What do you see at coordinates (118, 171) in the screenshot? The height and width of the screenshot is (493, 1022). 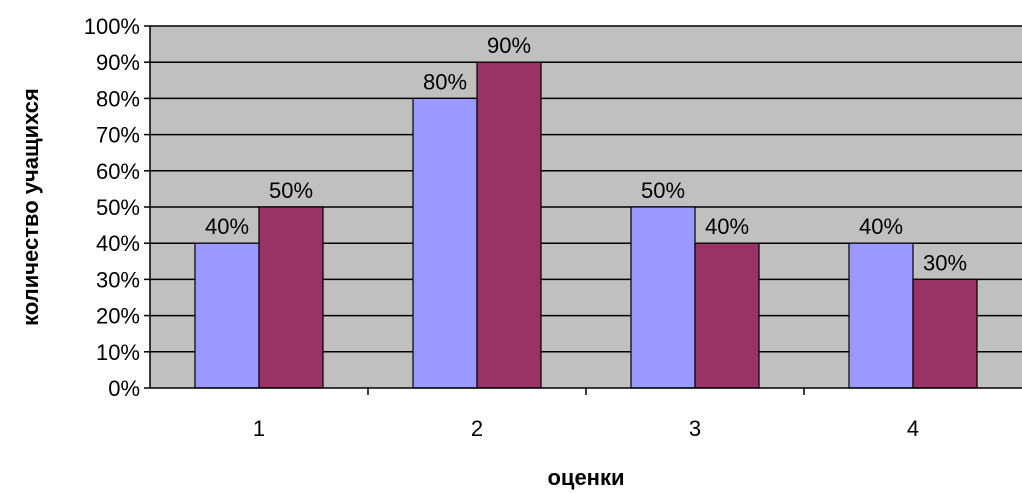 I see `y-tick-label: 60%` at bounding box center [118, 171].